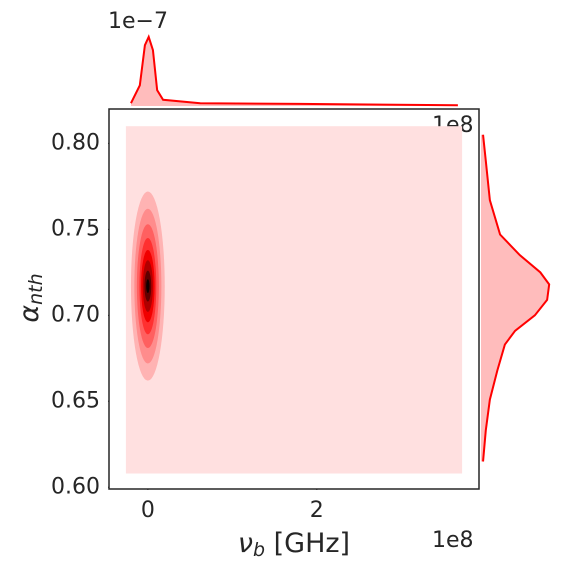 Image resolution: width=563 pixels, height=576 pixels. I want to click on top-kde-line, so click(294, 70).